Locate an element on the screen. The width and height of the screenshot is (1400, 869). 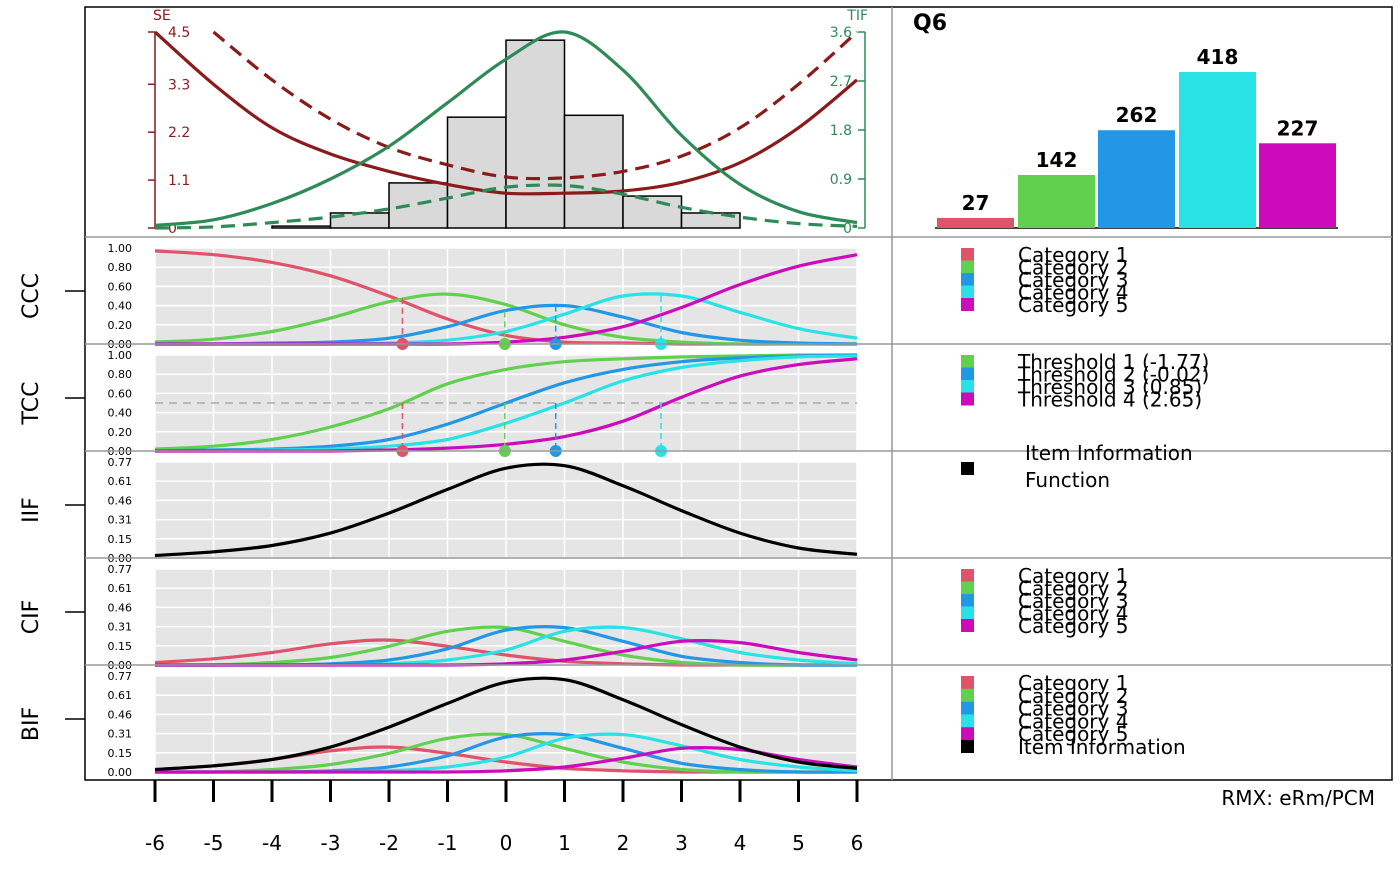
se-tick-label: 4.5 is located at coordinates (179, 33).